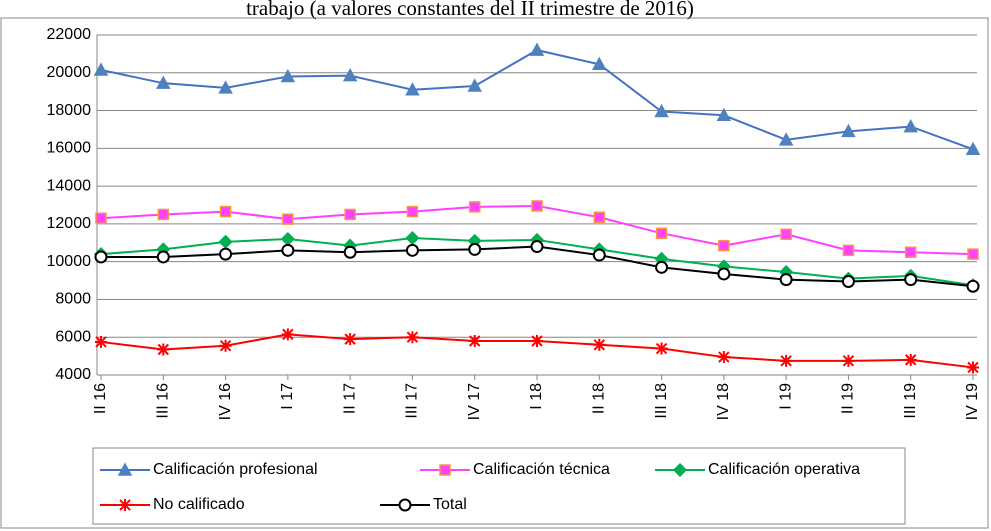  Describe the element at coordinates (723, 401) in the screenshot. I see `x-tick-label: IV 18` at that location.